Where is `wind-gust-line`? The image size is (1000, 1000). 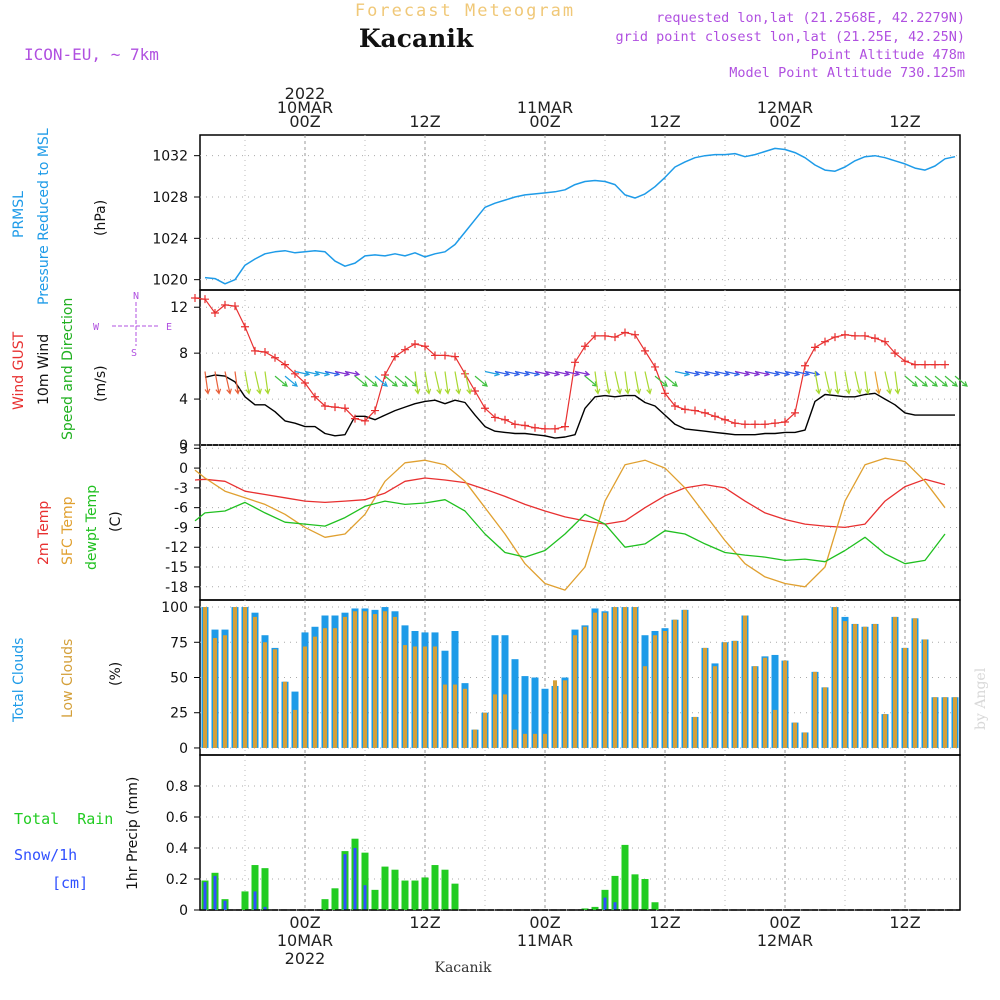 wind-gust-line is located at coordinates (569, 363).